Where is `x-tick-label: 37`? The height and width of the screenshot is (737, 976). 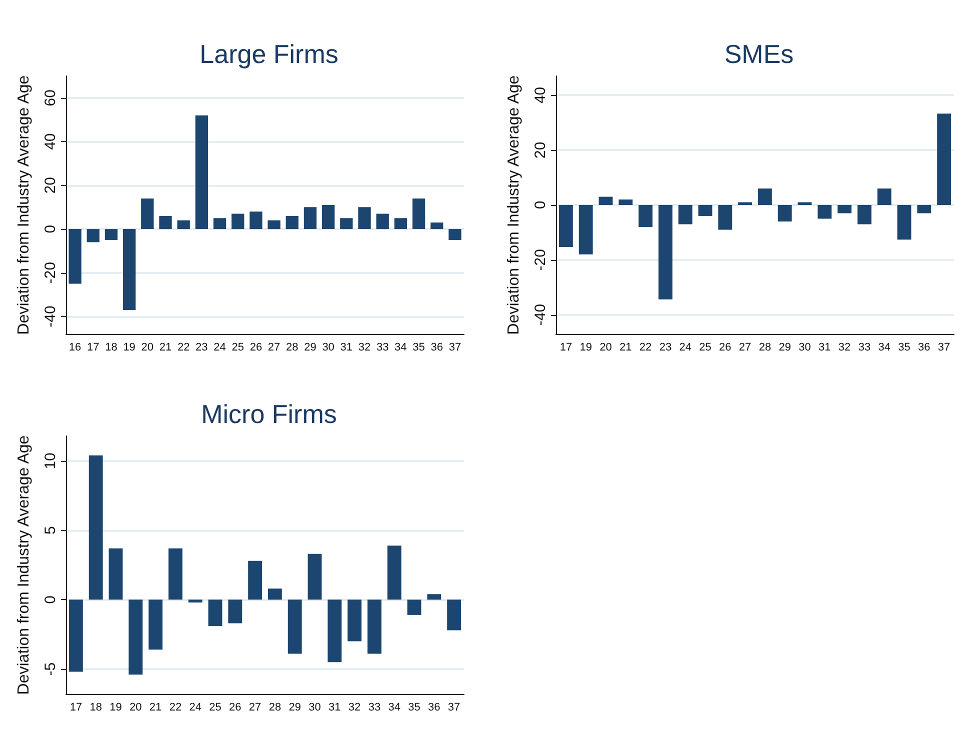 x-tick-label: 37 is located at coordinates (944, 348).